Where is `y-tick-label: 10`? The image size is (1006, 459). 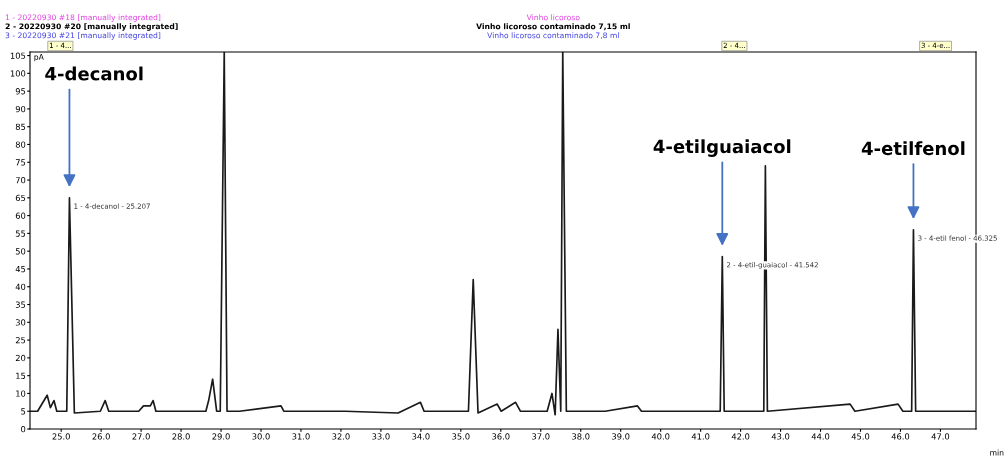
y-tick-label: 10 is located at coordinates (21, 393).